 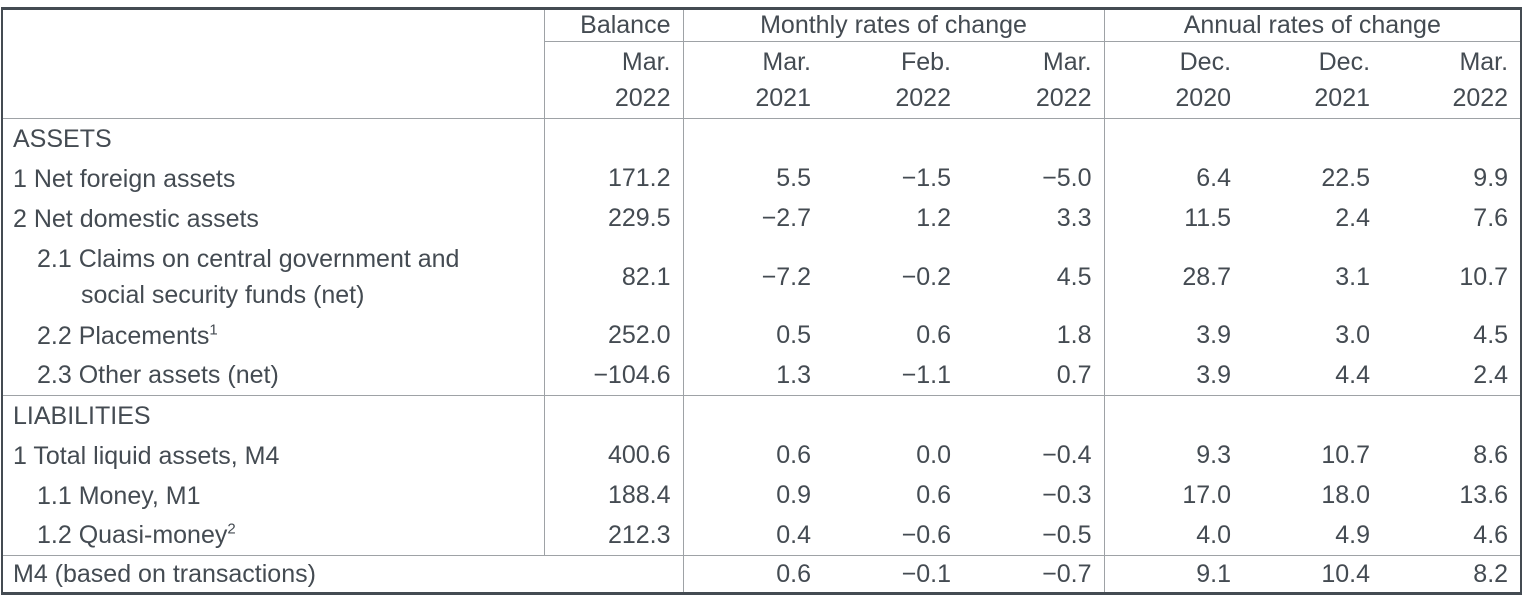 What do you see at coordinates (1346, 573) in the screenshot?
I see `annual-rate-value: 10.4` at bounding box center [1346, 573].